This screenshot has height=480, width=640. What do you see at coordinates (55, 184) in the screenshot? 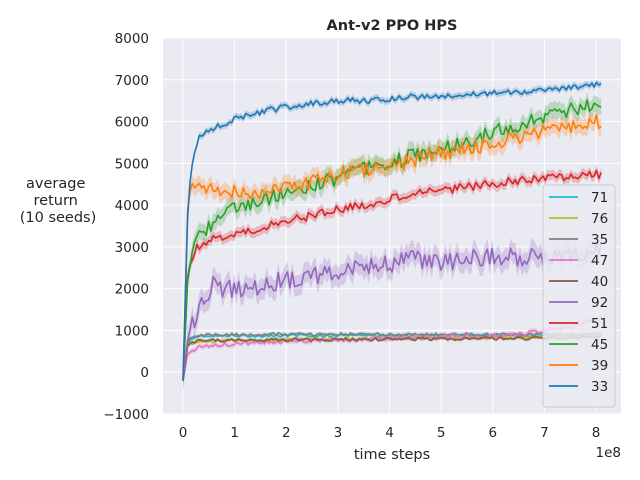
I see `y-axis-label-line-1: average` at bounding box center [55, 184].